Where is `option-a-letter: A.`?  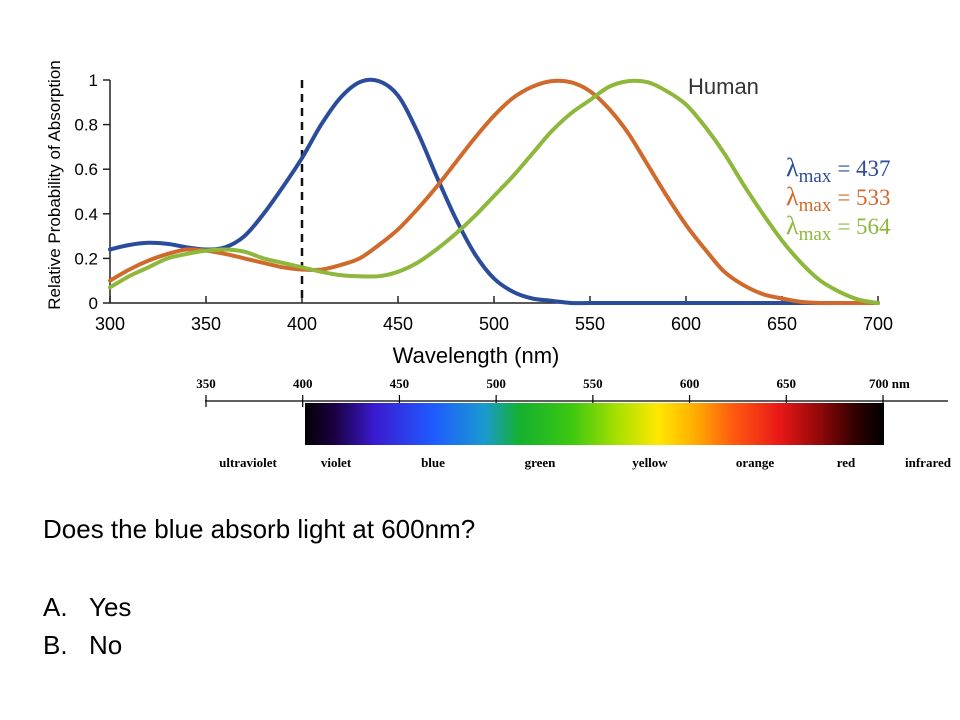 option-a-letter: A. is located at coordinates (55, 607).